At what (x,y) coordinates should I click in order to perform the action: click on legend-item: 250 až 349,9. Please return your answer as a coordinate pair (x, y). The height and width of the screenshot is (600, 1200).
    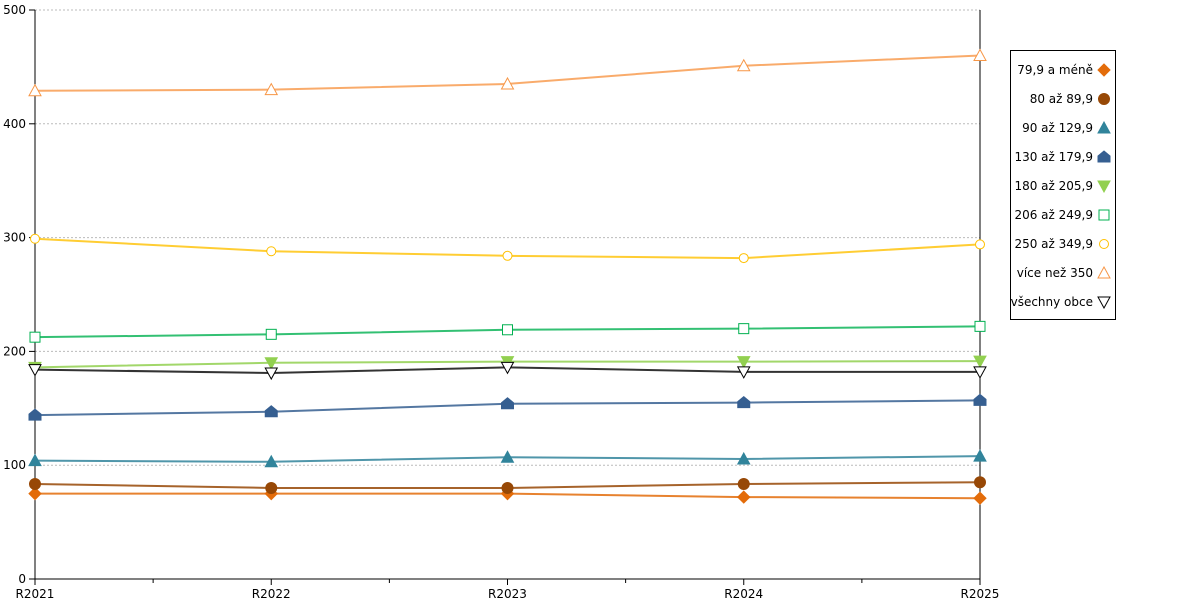
    Looking at the image, I should click on (1062, 244).